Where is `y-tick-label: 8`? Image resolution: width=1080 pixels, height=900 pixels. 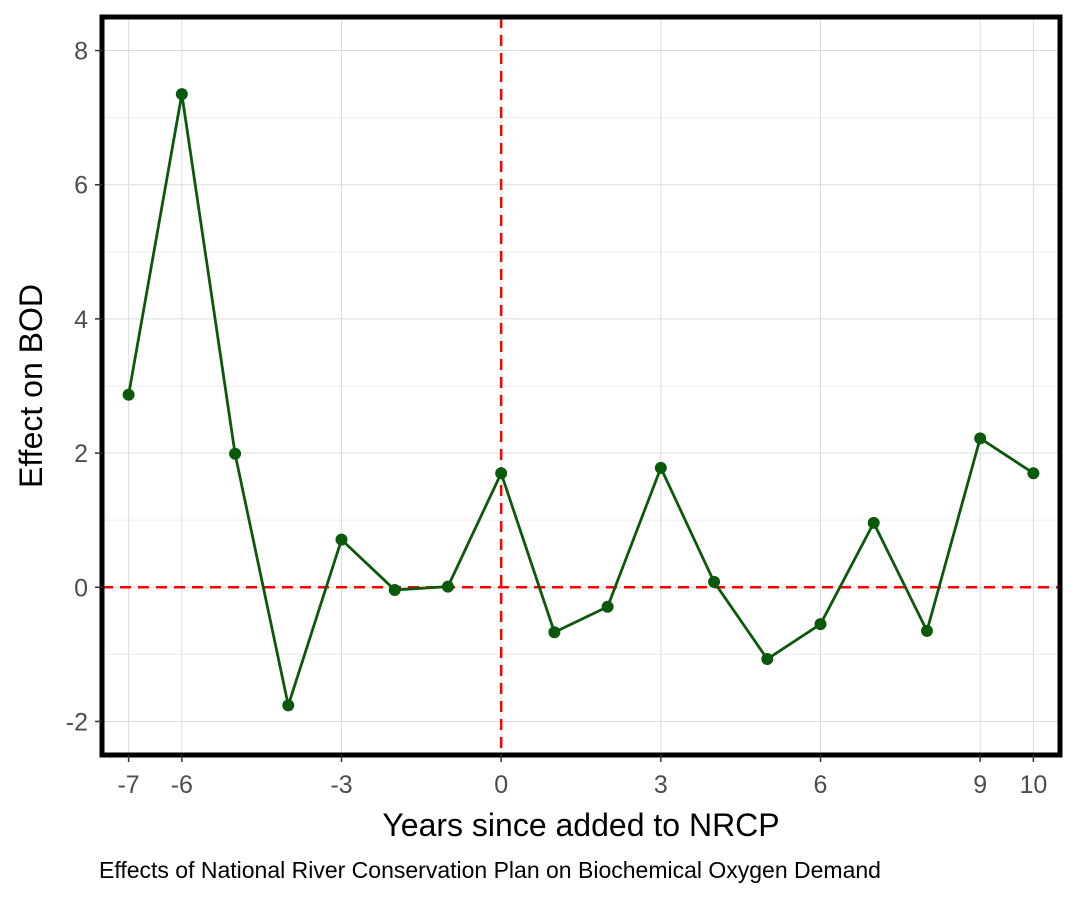
y-tick-label: 8 is located at coordinates (81, 52).